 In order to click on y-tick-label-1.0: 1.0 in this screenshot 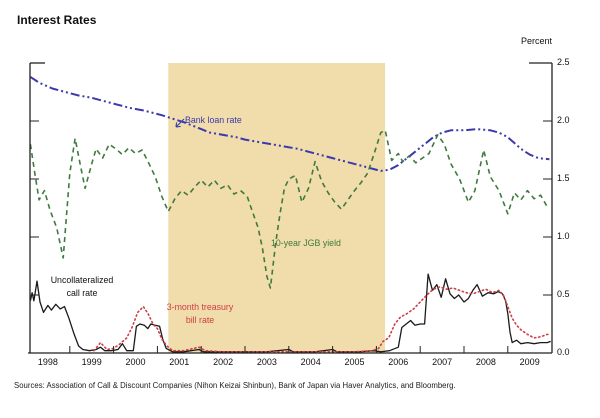, I will do `click(563, 236)`.